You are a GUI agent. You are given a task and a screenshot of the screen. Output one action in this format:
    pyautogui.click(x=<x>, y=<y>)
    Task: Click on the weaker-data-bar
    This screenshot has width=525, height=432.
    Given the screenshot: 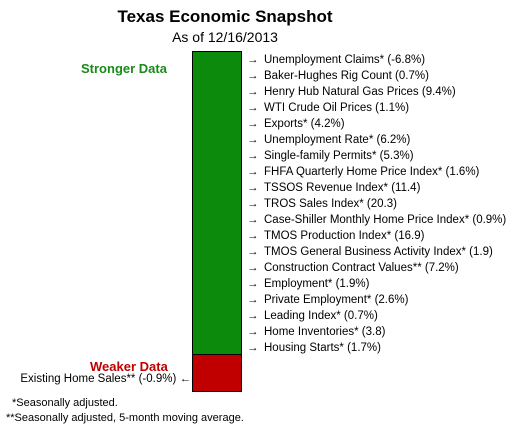 What is the action you would take?
    pyautogui.click(x=217, y=373)
    